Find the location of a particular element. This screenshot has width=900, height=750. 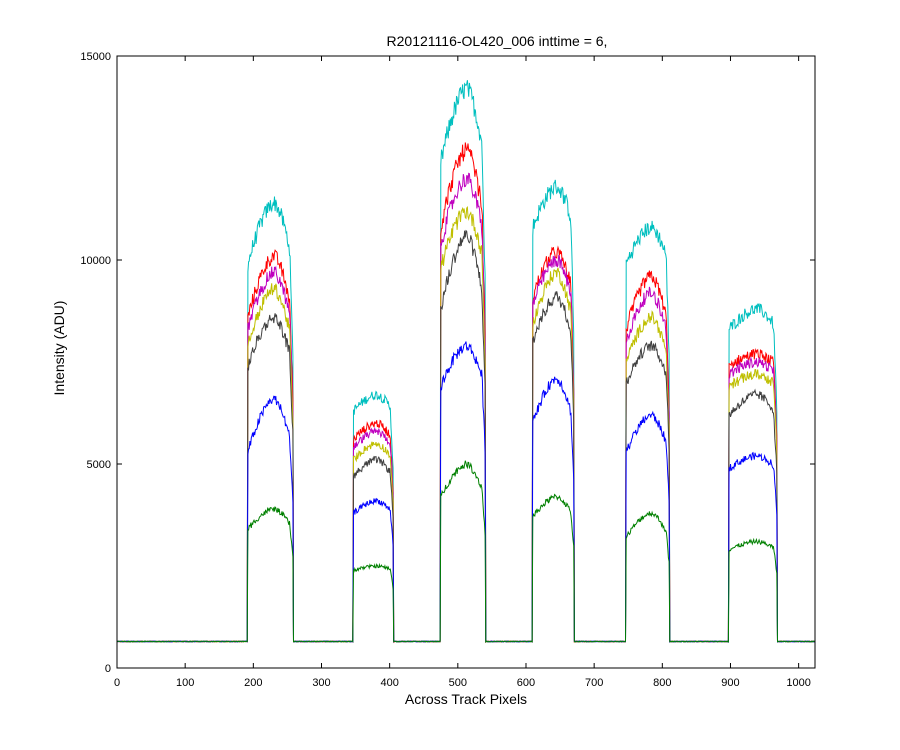

x-tick-label: 1000 is located at coordinates (798, 683).